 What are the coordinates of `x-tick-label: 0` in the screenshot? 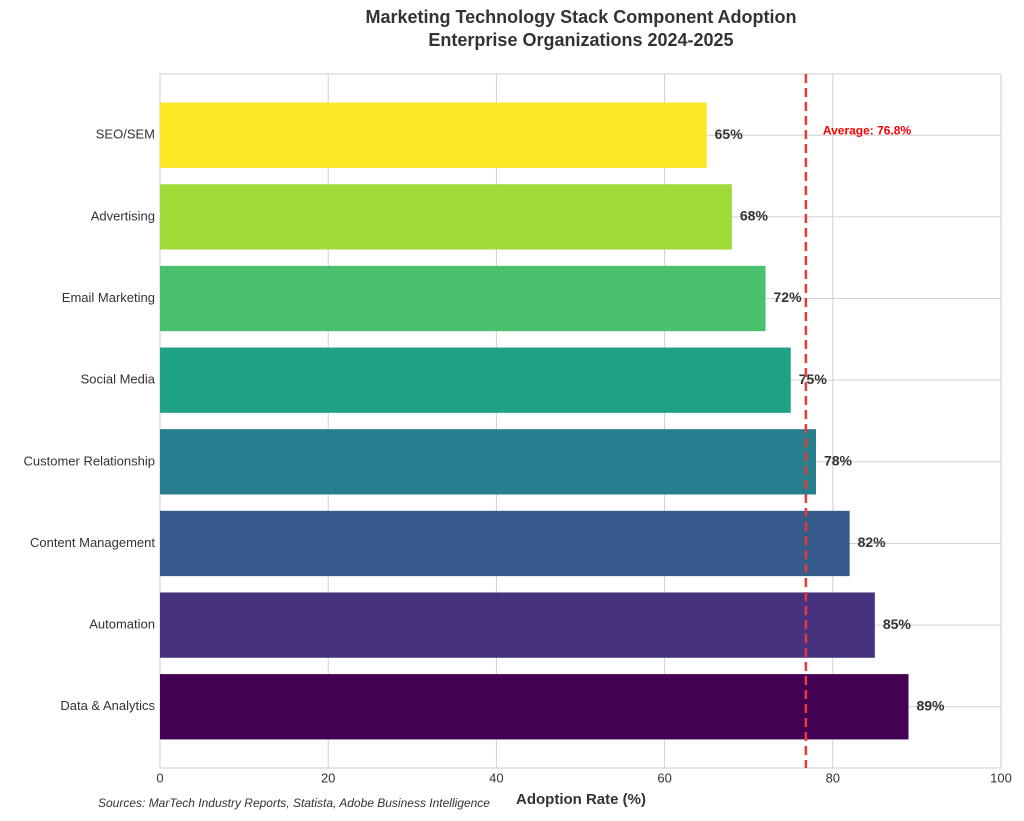 It's located at (159, 777).